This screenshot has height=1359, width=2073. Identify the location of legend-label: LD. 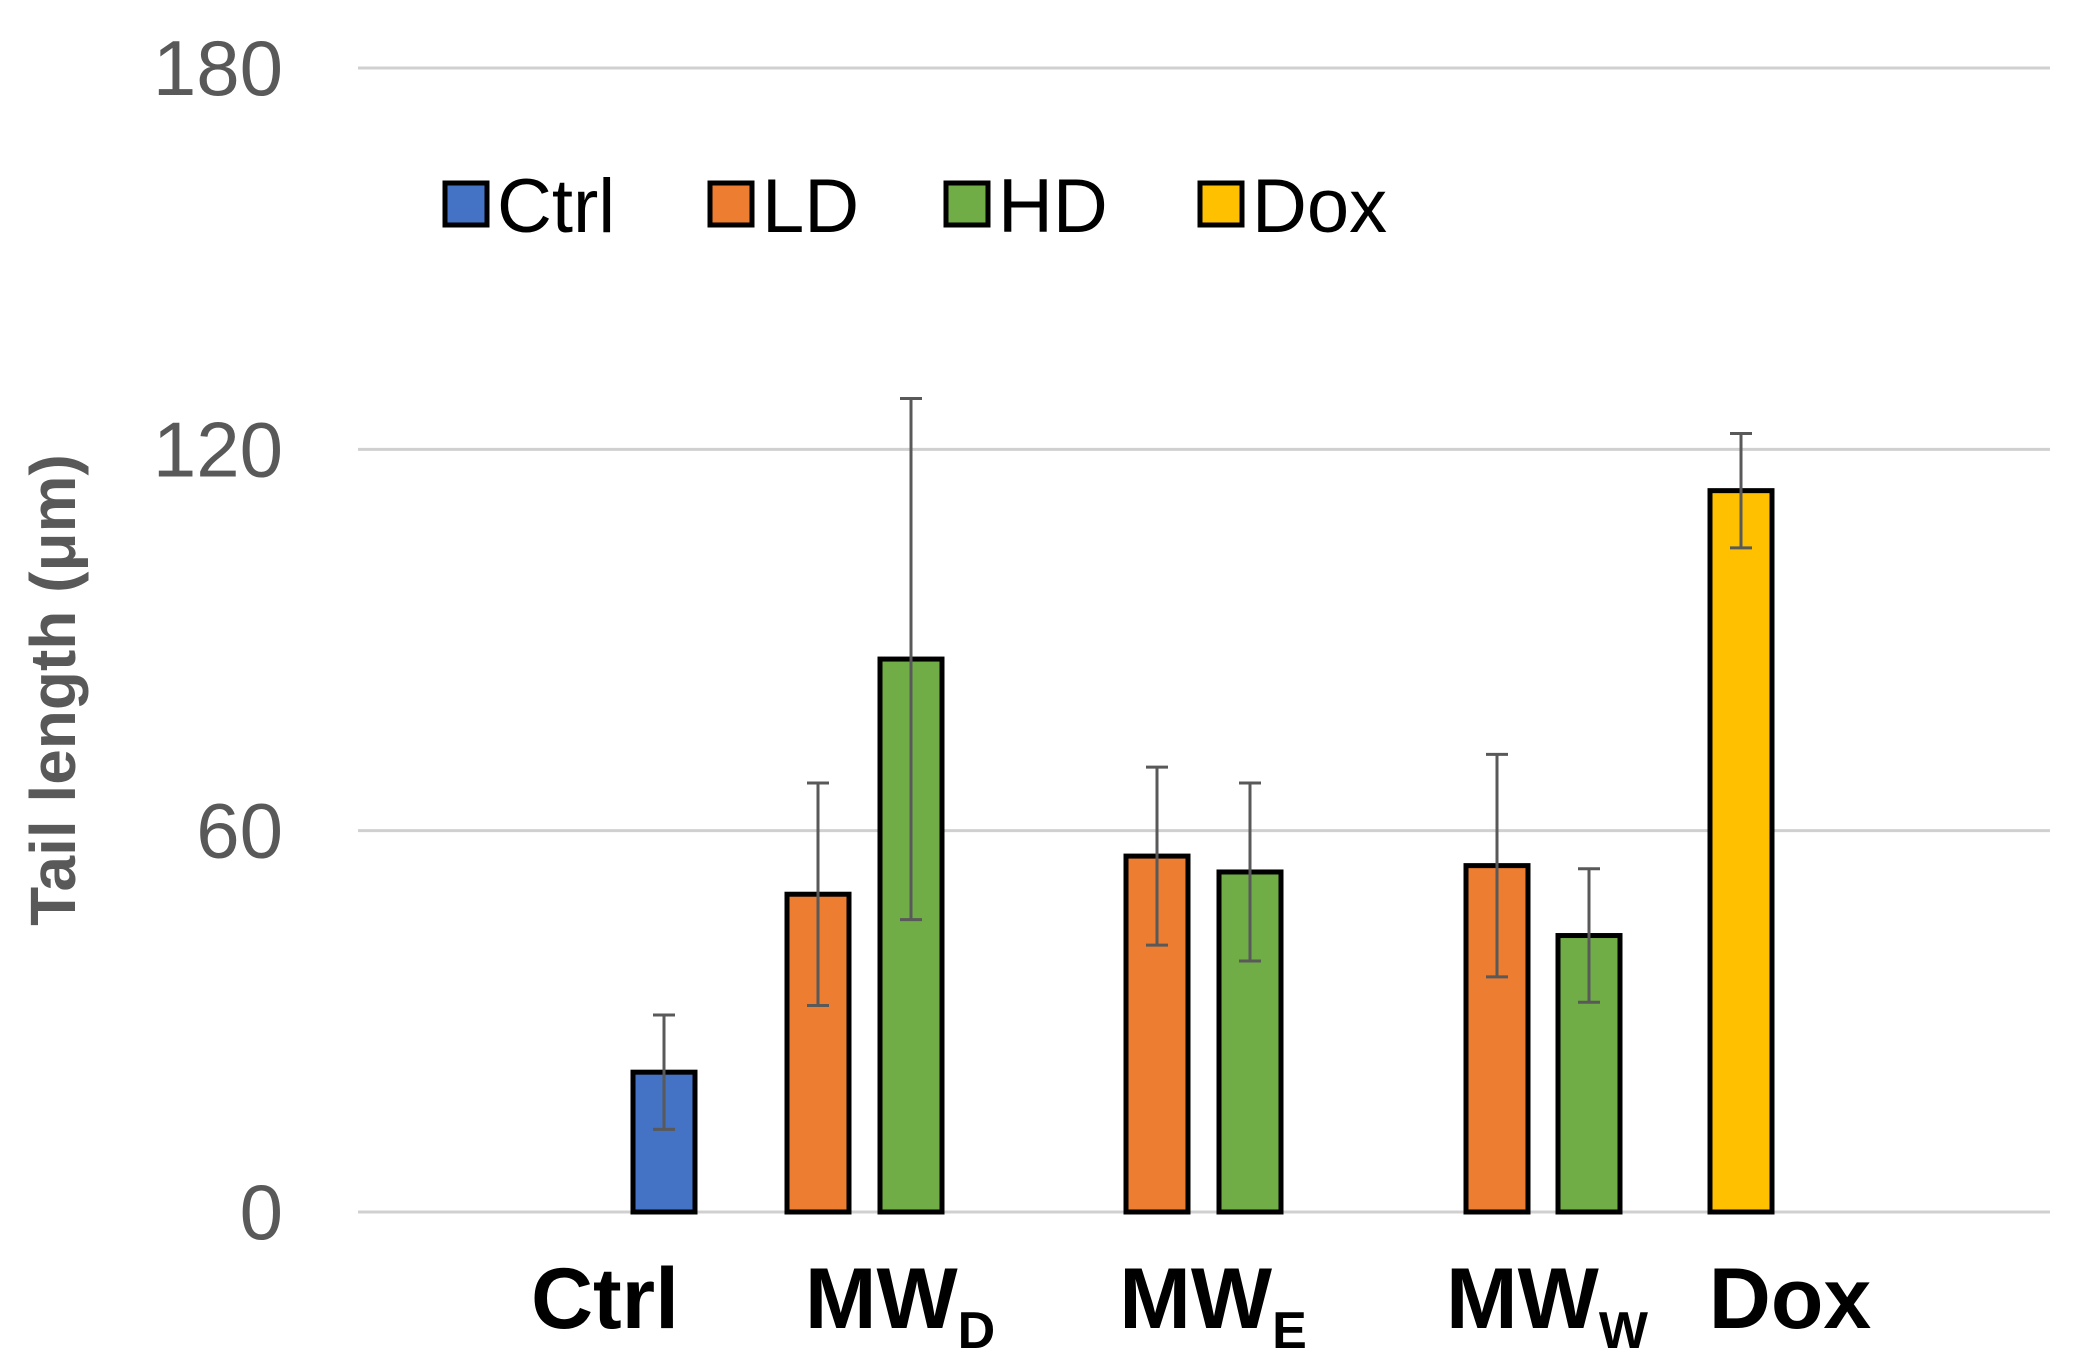
(810, 206).